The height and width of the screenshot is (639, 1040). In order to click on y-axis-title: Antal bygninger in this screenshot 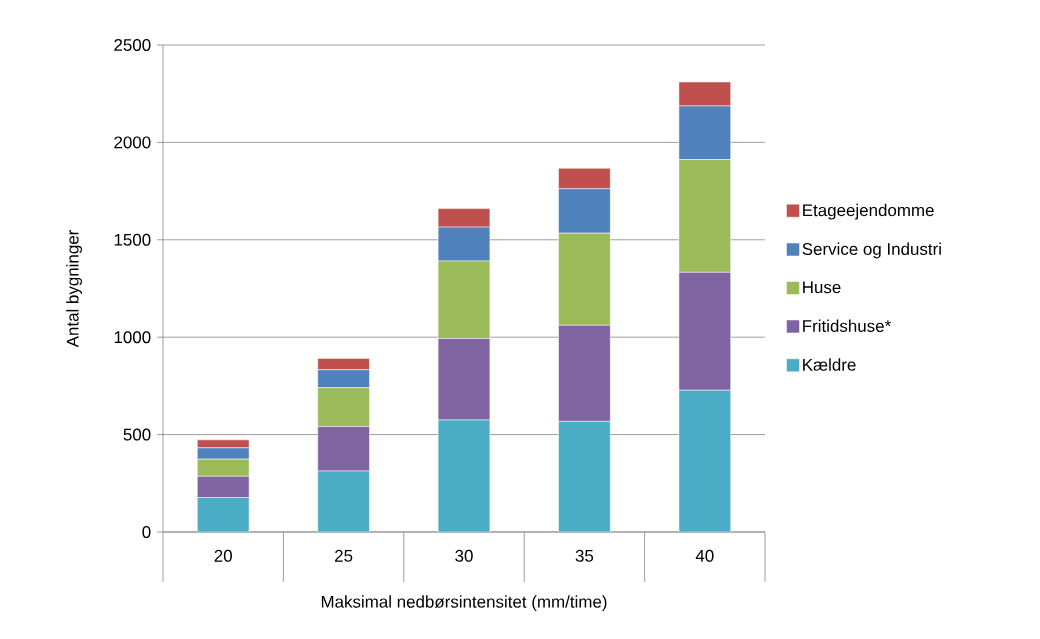, I will do `click(74, 288)`.